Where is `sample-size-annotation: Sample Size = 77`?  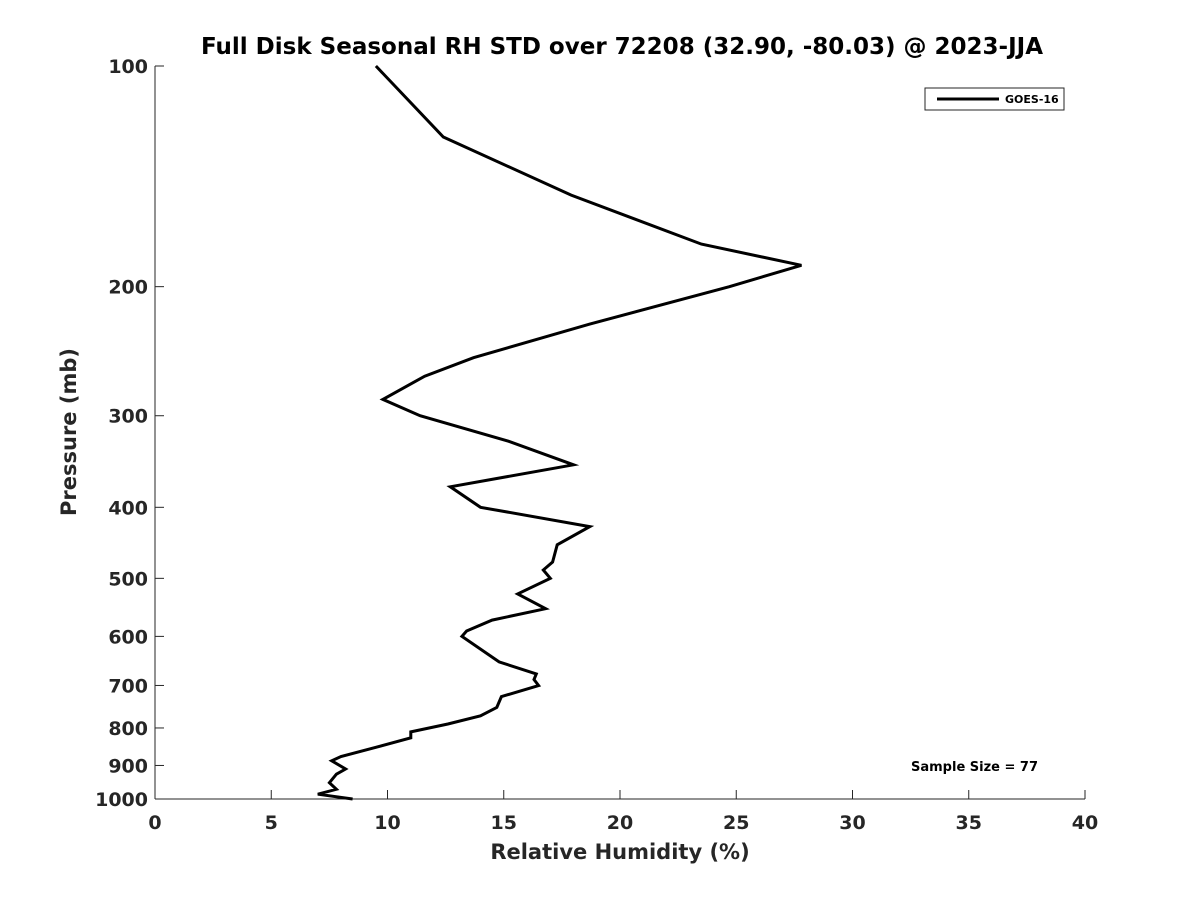 sample-size-annotation: Sample Size = 77 is located at coordinates (974, 767).